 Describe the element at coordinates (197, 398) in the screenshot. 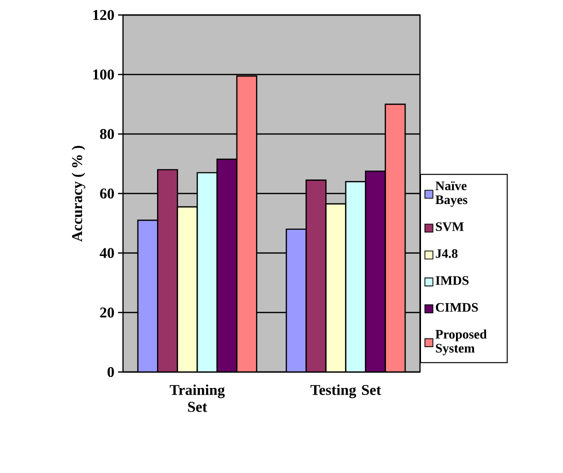

I see `x-tick-label: Training Set` at that location.